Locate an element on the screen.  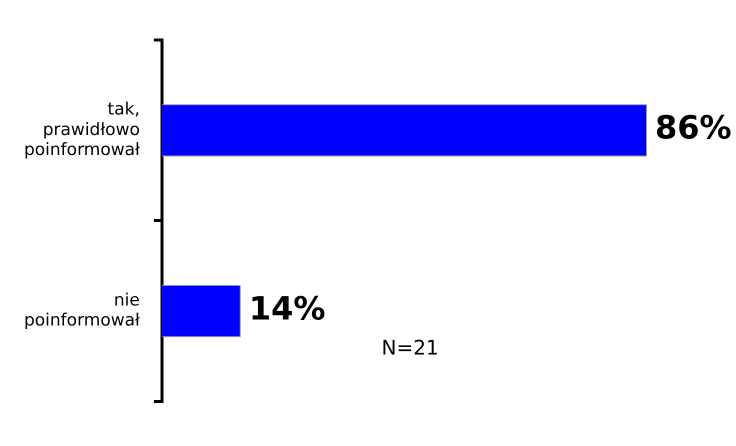
data-label: 86% is located at coordinates (693, 127).